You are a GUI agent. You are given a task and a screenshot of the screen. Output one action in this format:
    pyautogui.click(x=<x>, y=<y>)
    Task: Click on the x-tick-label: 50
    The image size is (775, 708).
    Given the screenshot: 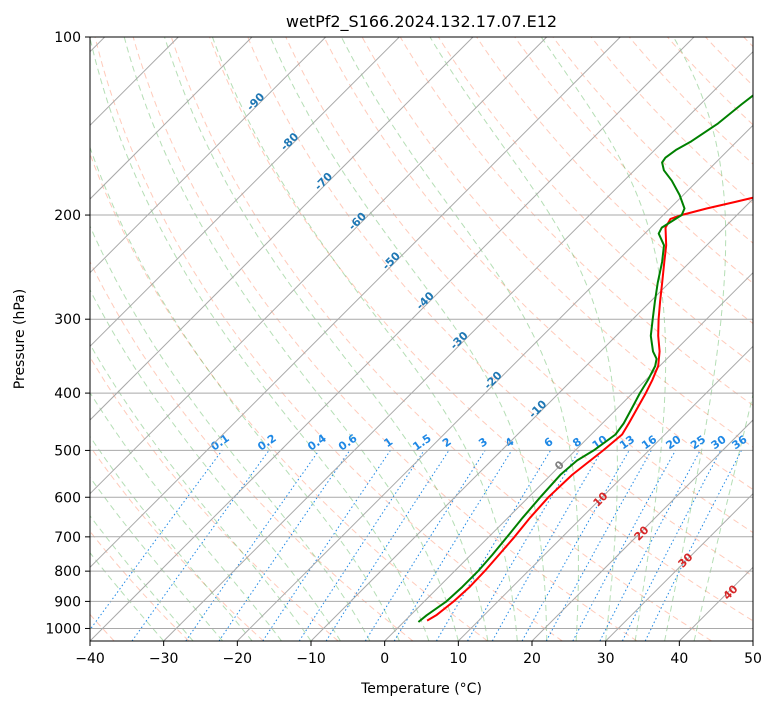 What is the action you would take?
    pyautogui.click(x=753, y=659)
    